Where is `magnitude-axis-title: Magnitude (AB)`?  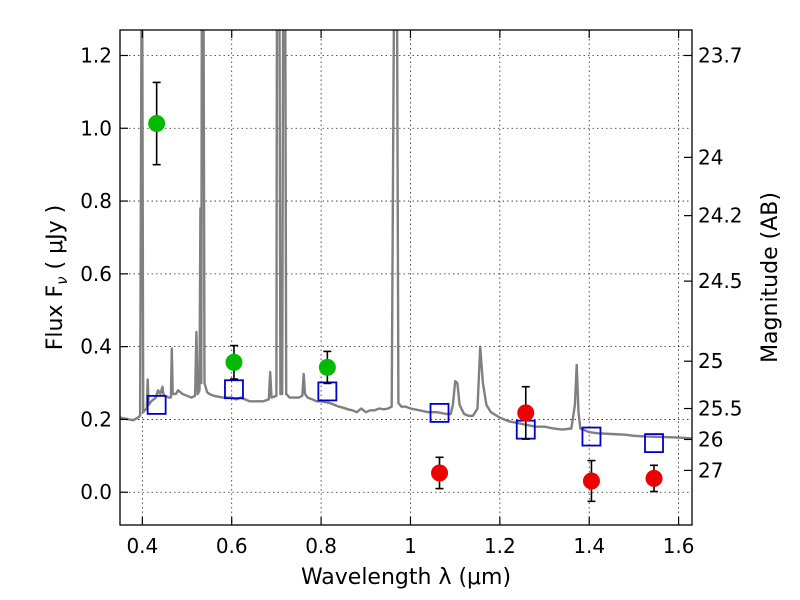
magnitude-axis-title: Magnitude (AB) is located at coordinates (770, 277).